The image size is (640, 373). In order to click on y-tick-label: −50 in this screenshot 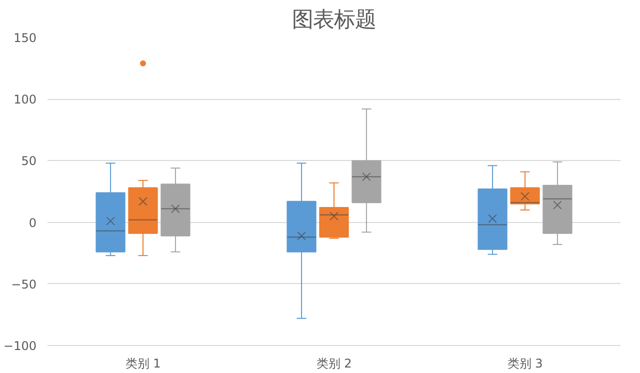, I will do `click(24, 284)`.